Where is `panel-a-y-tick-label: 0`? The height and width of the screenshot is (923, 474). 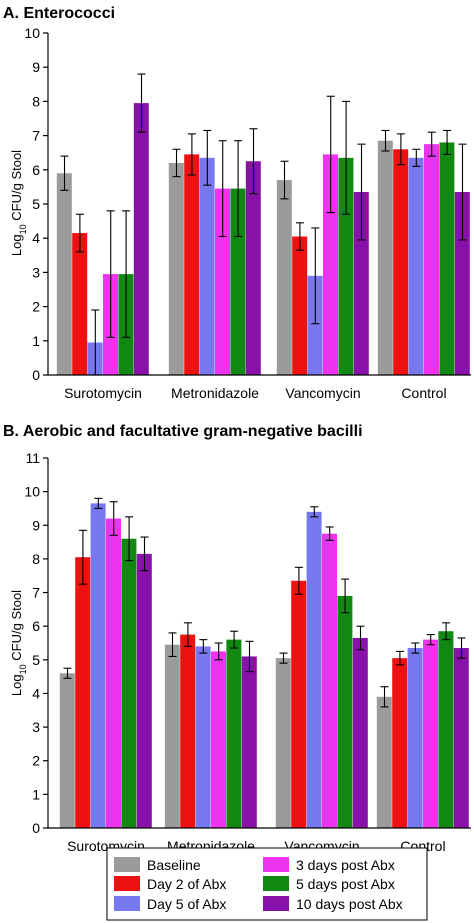 panel-a-y-tick-label: 0 is located at coordinates (36, 375).